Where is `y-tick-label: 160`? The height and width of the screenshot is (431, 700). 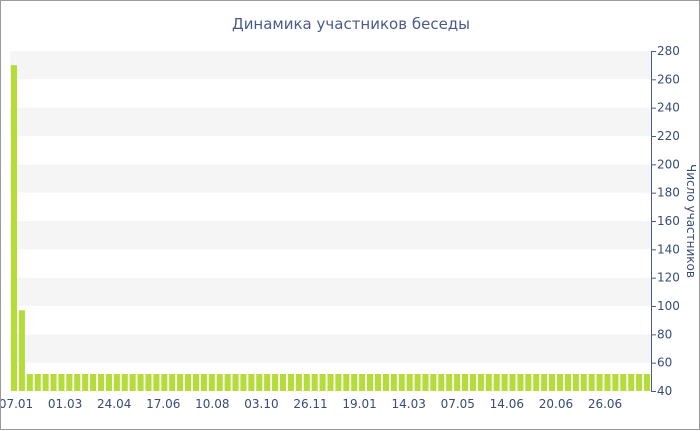 y-tick-label: 160 is located at coordinates (668, 221).